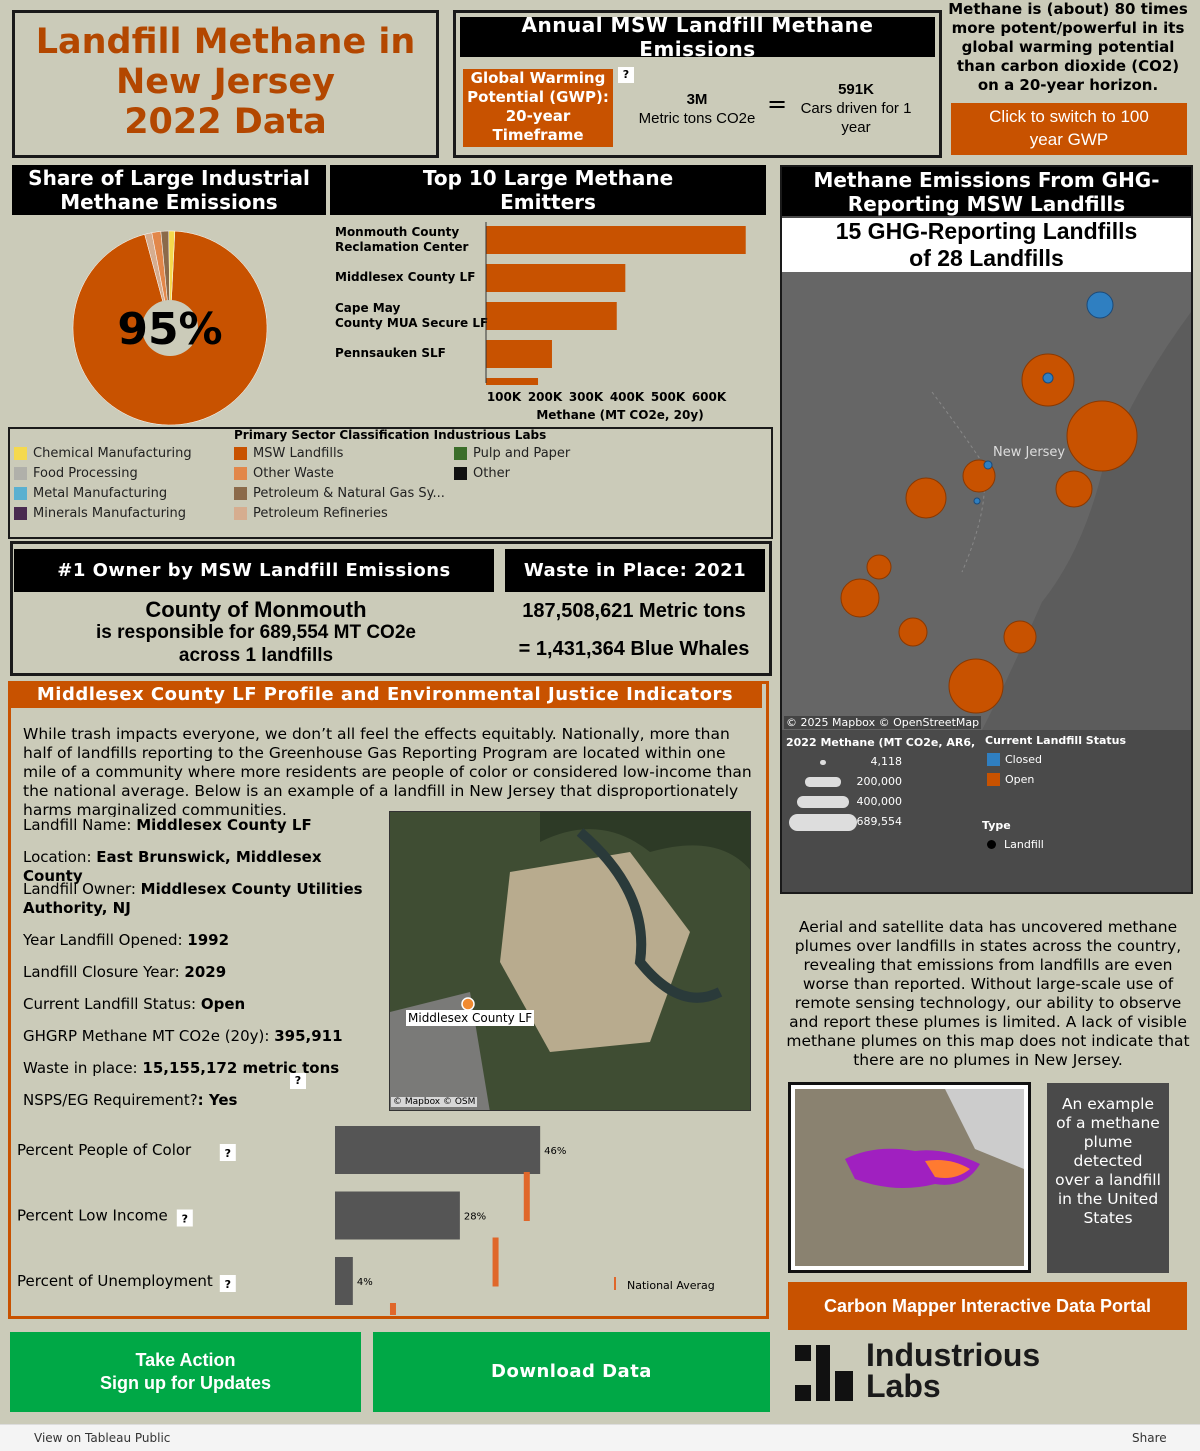 The height and width of the screenshot is (1451, 1200). What do you see at coordinates (909, 1177) in the screenshot?
I see `plume-image` at bounding box center [909, 1177].